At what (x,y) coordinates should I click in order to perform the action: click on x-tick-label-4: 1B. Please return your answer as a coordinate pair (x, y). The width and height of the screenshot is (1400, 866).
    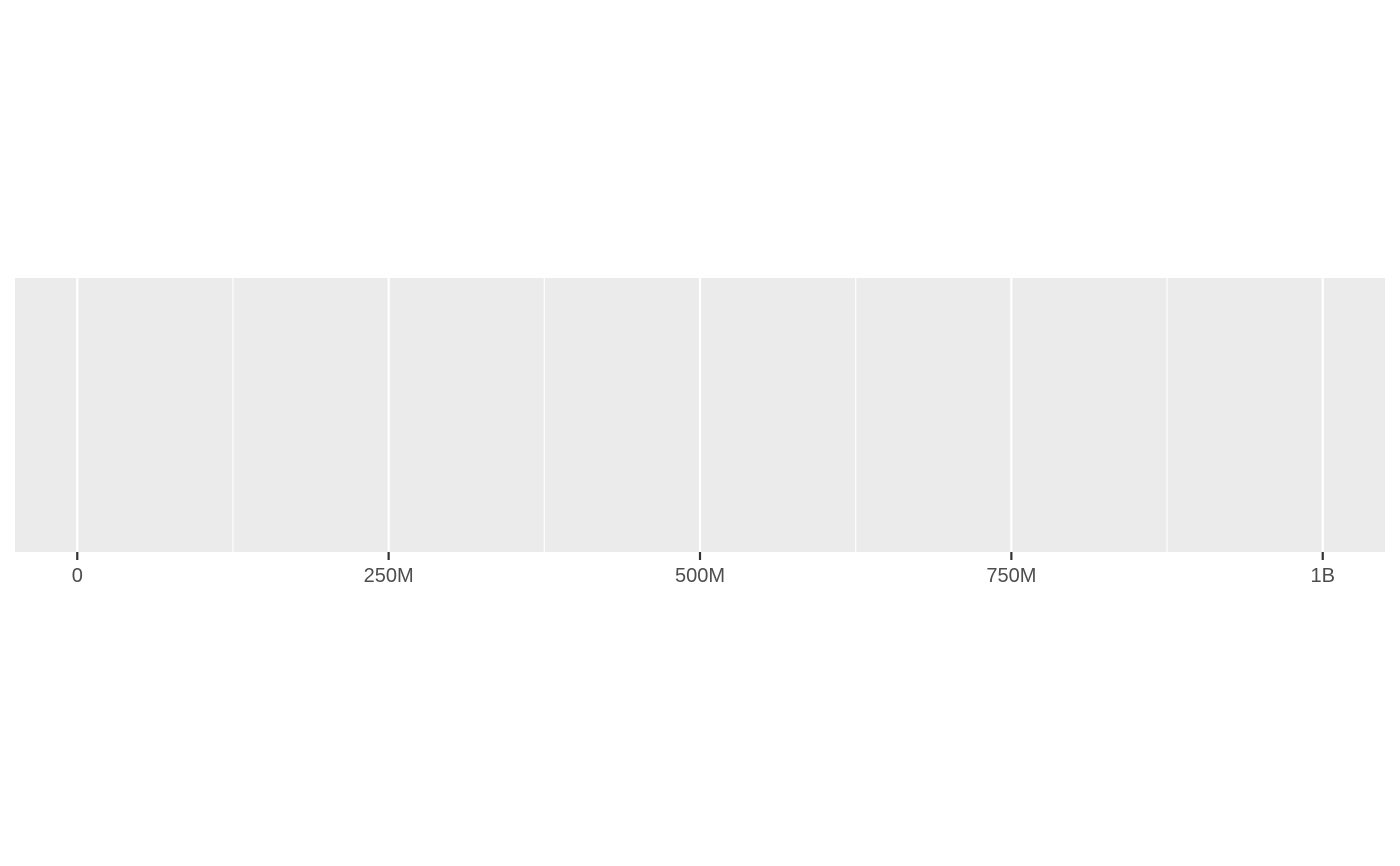
    Looking at the image, I should click on (1322, 576).